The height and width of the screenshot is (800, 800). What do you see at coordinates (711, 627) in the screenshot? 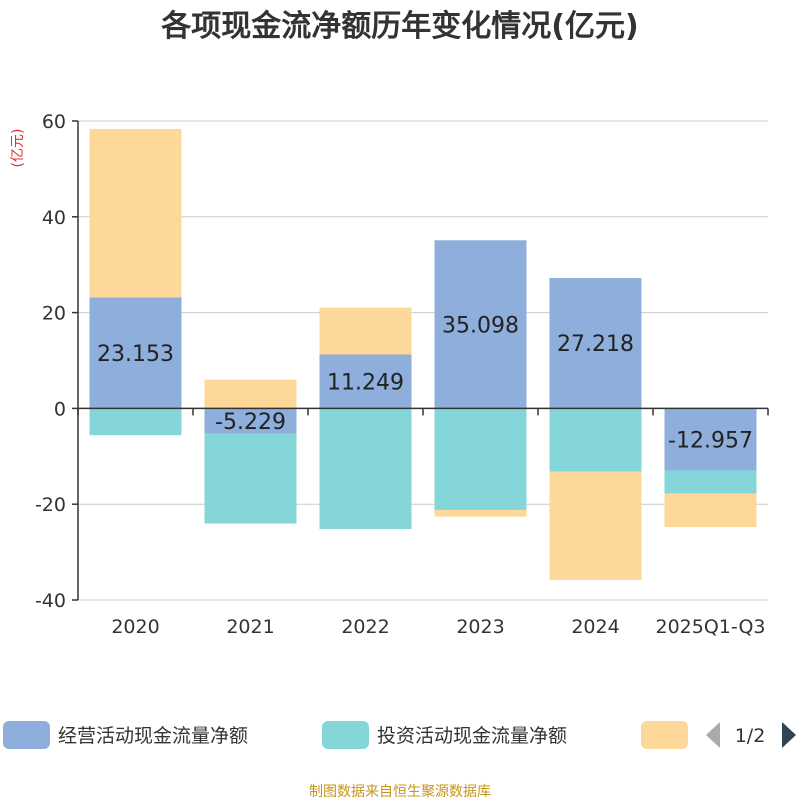
I see `x-tick-label: 2025Q1-Q3` at bounding box center [711, 627].